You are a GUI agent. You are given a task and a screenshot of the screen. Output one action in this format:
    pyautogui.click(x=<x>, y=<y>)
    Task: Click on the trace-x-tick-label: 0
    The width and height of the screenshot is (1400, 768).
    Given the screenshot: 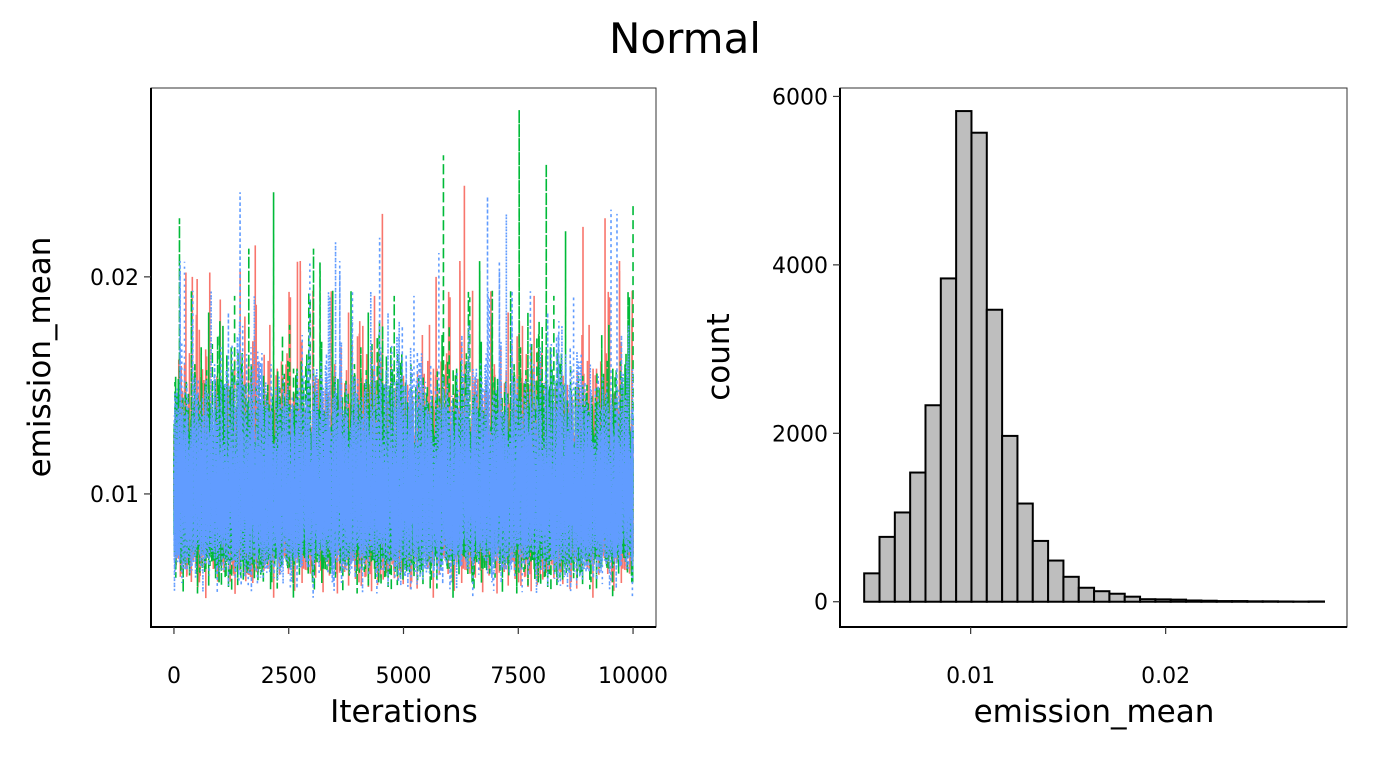 What is the action you would take?
    pyautogui.click(x=174, y=676)
    